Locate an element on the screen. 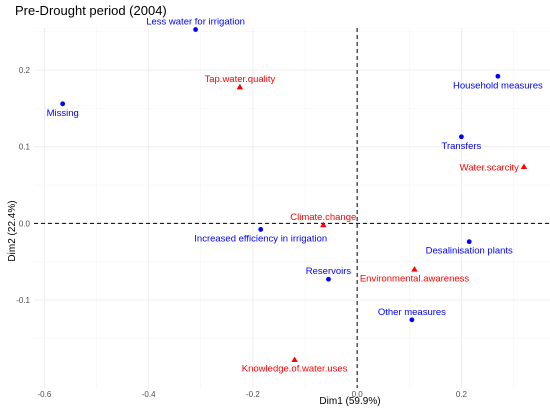  point-label: Knowledge.of.water.uses is located at coordinates (295, 369).